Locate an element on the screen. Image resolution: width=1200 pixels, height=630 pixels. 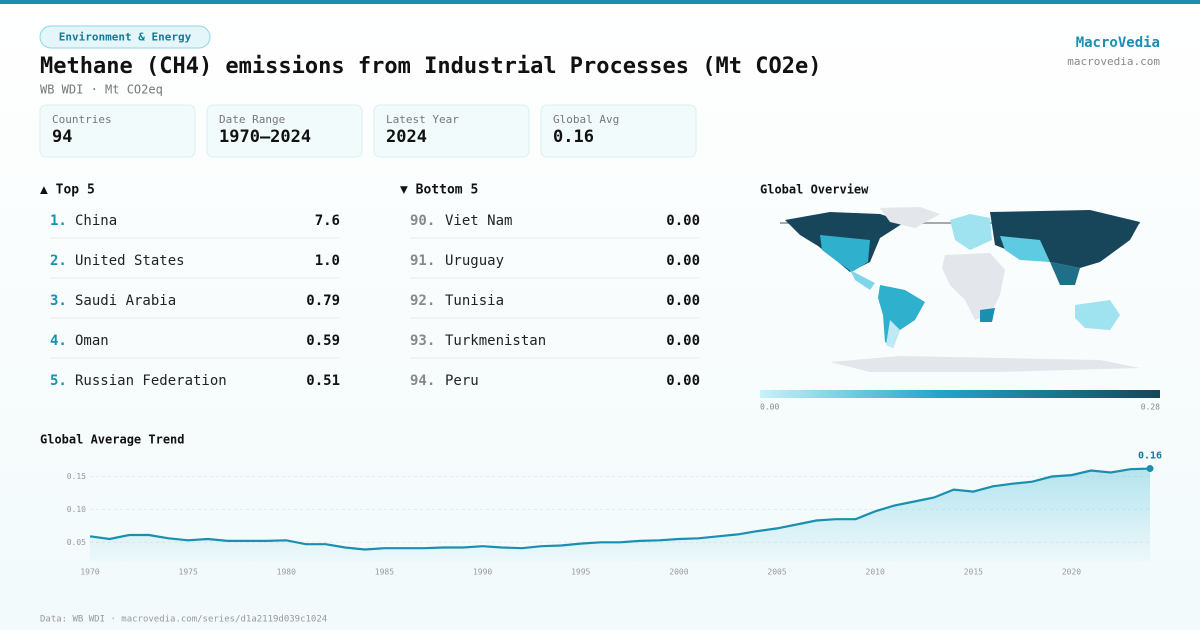
stat-value: 2024 is located at coordinates (406, 137).